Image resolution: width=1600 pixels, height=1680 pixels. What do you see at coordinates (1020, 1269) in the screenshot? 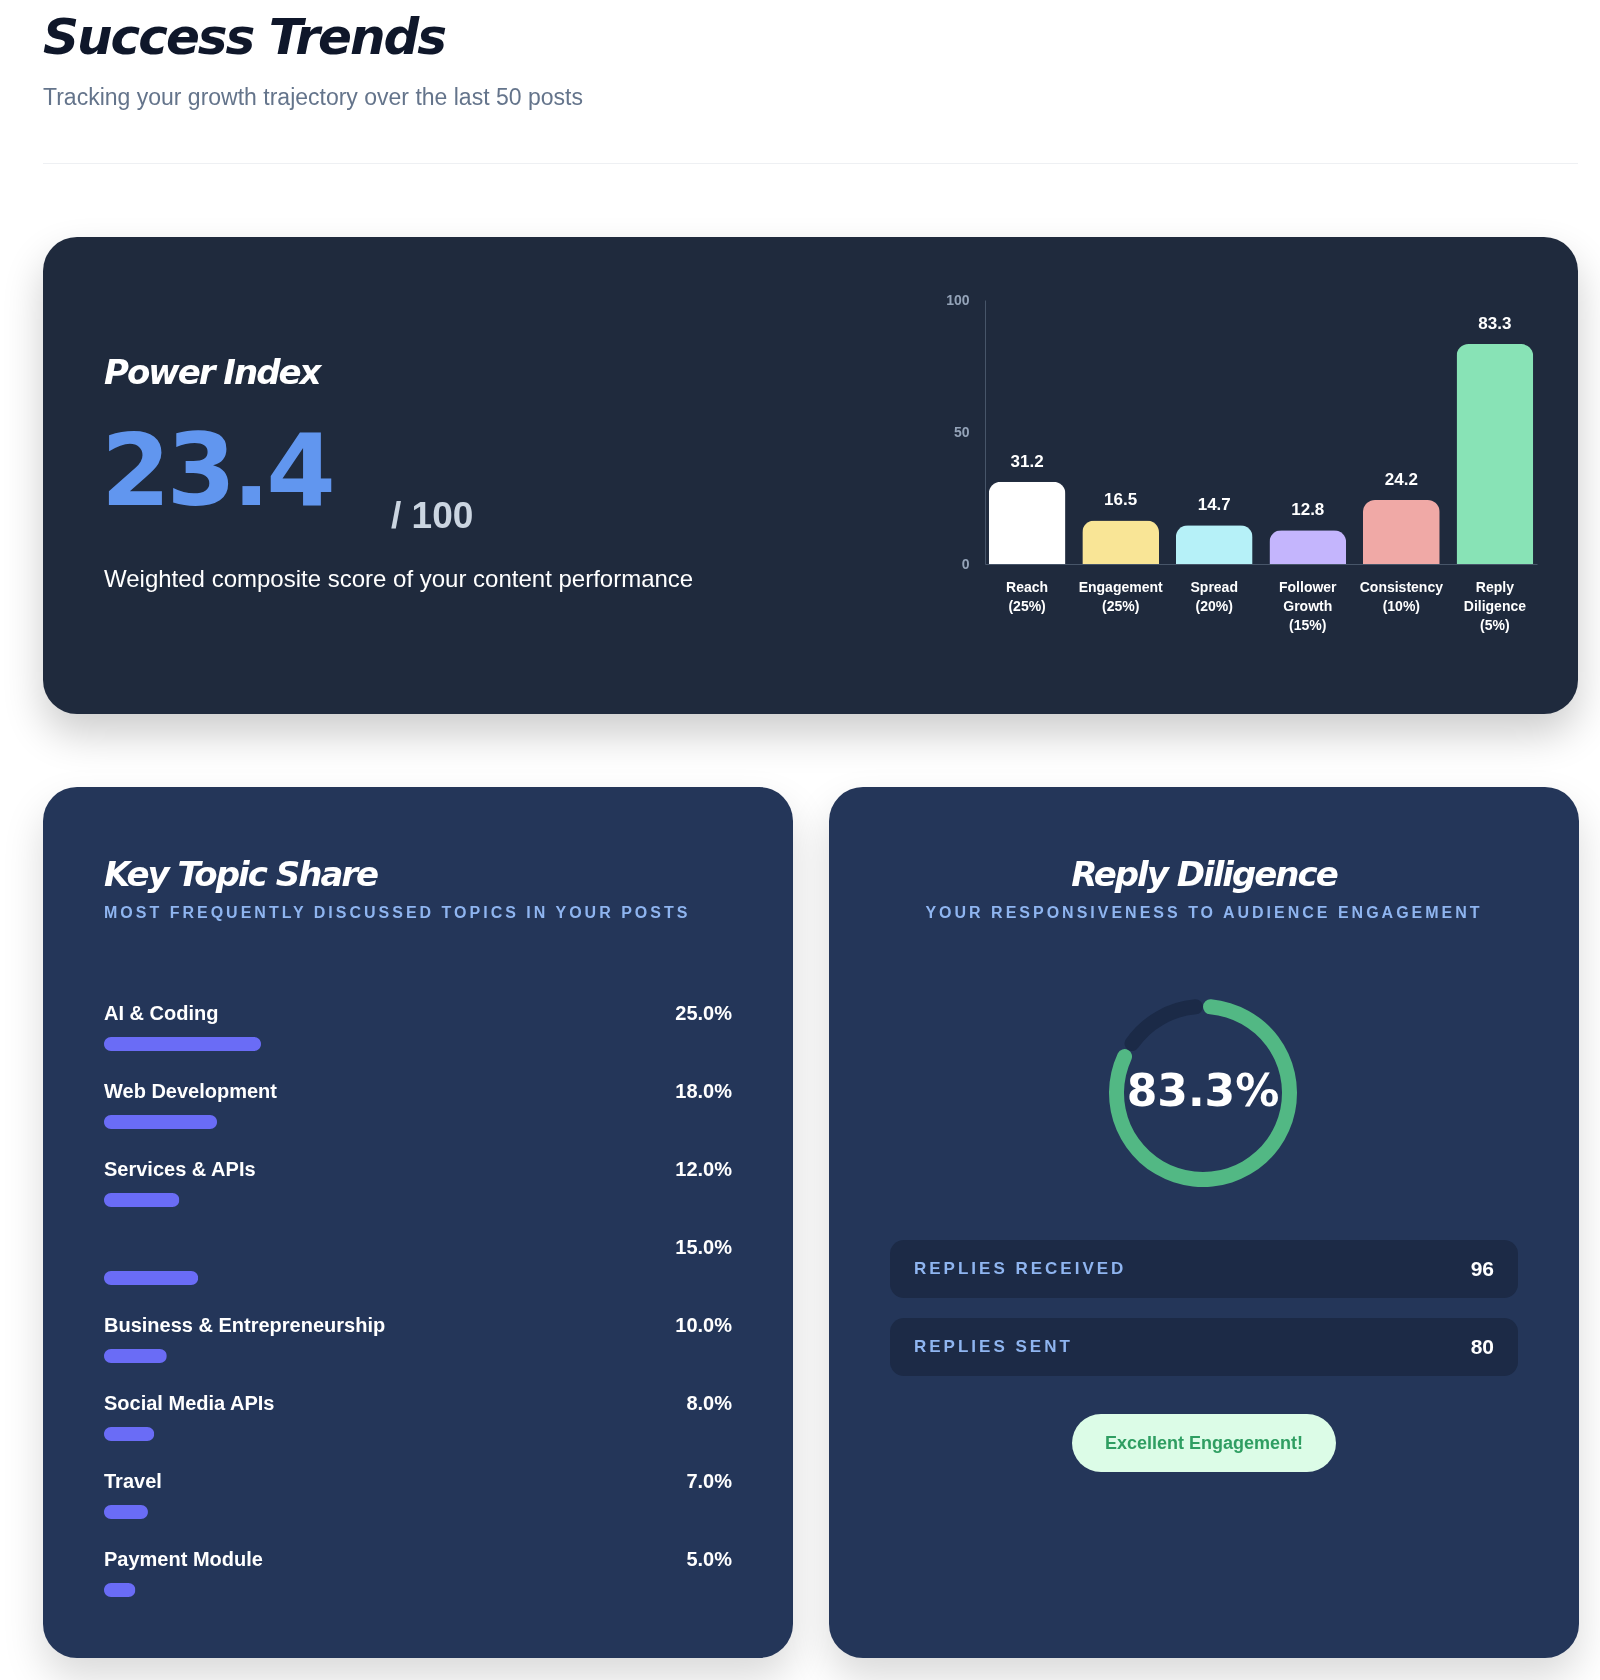
I see `text: REPLIES RECEIVED` at bounding box center [1020, 1269].